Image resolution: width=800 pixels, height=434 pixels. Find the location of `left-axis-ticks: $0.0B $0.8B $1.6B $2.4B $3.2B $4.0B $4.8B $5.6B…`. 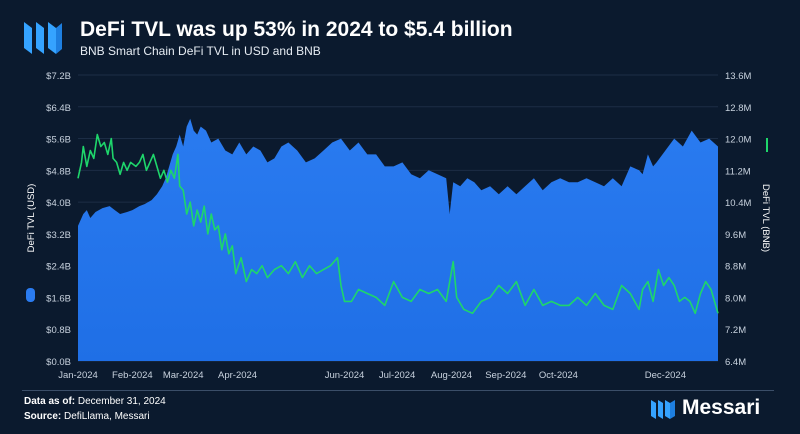

left-axis-ticks: $0.0B $0.8B $1.6B $2.4B $3.2B $4.0B $4.8B $5.6B… is located at coordinates (58, 219).